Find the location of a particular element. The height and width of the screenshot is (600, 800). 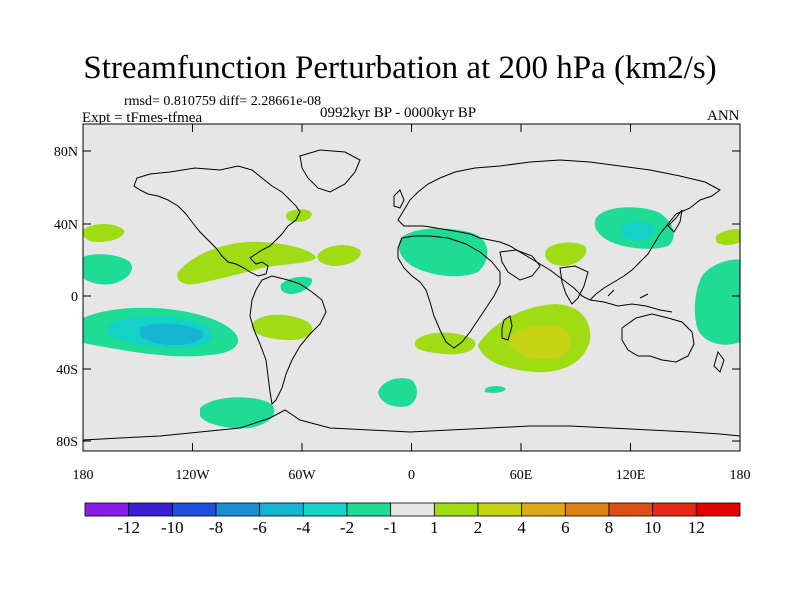

lon-tick-labels: 180 120W 60W 0 60E 120E 180 is located at coordinates (412, 475).